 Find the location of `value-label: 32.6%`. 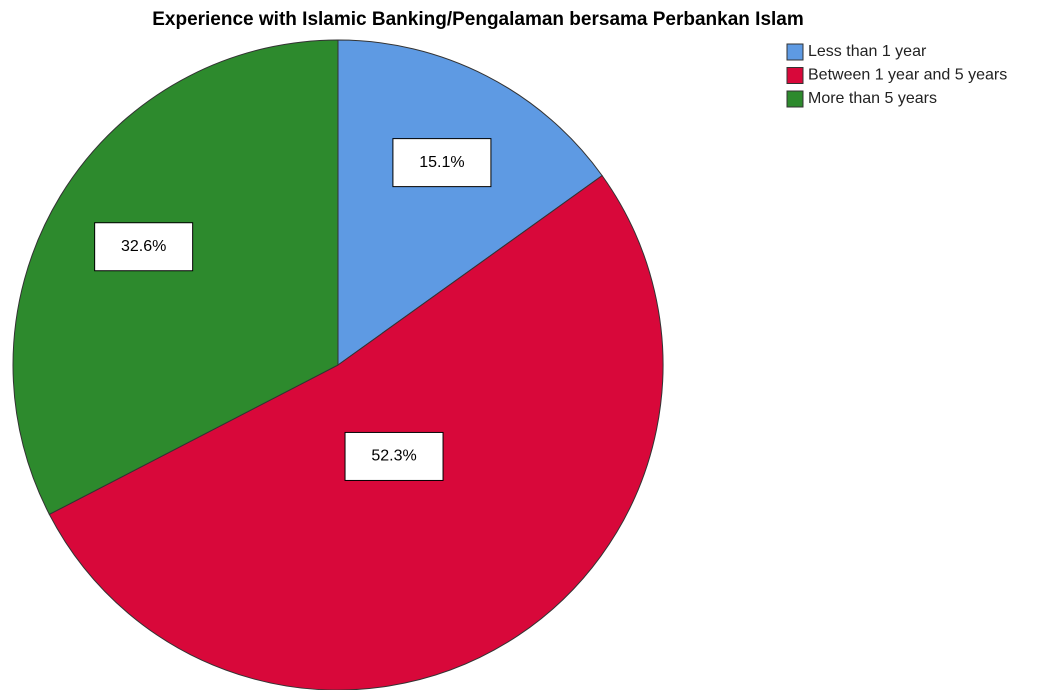

value-label: 32.6% is located at coordinates (143, 246).